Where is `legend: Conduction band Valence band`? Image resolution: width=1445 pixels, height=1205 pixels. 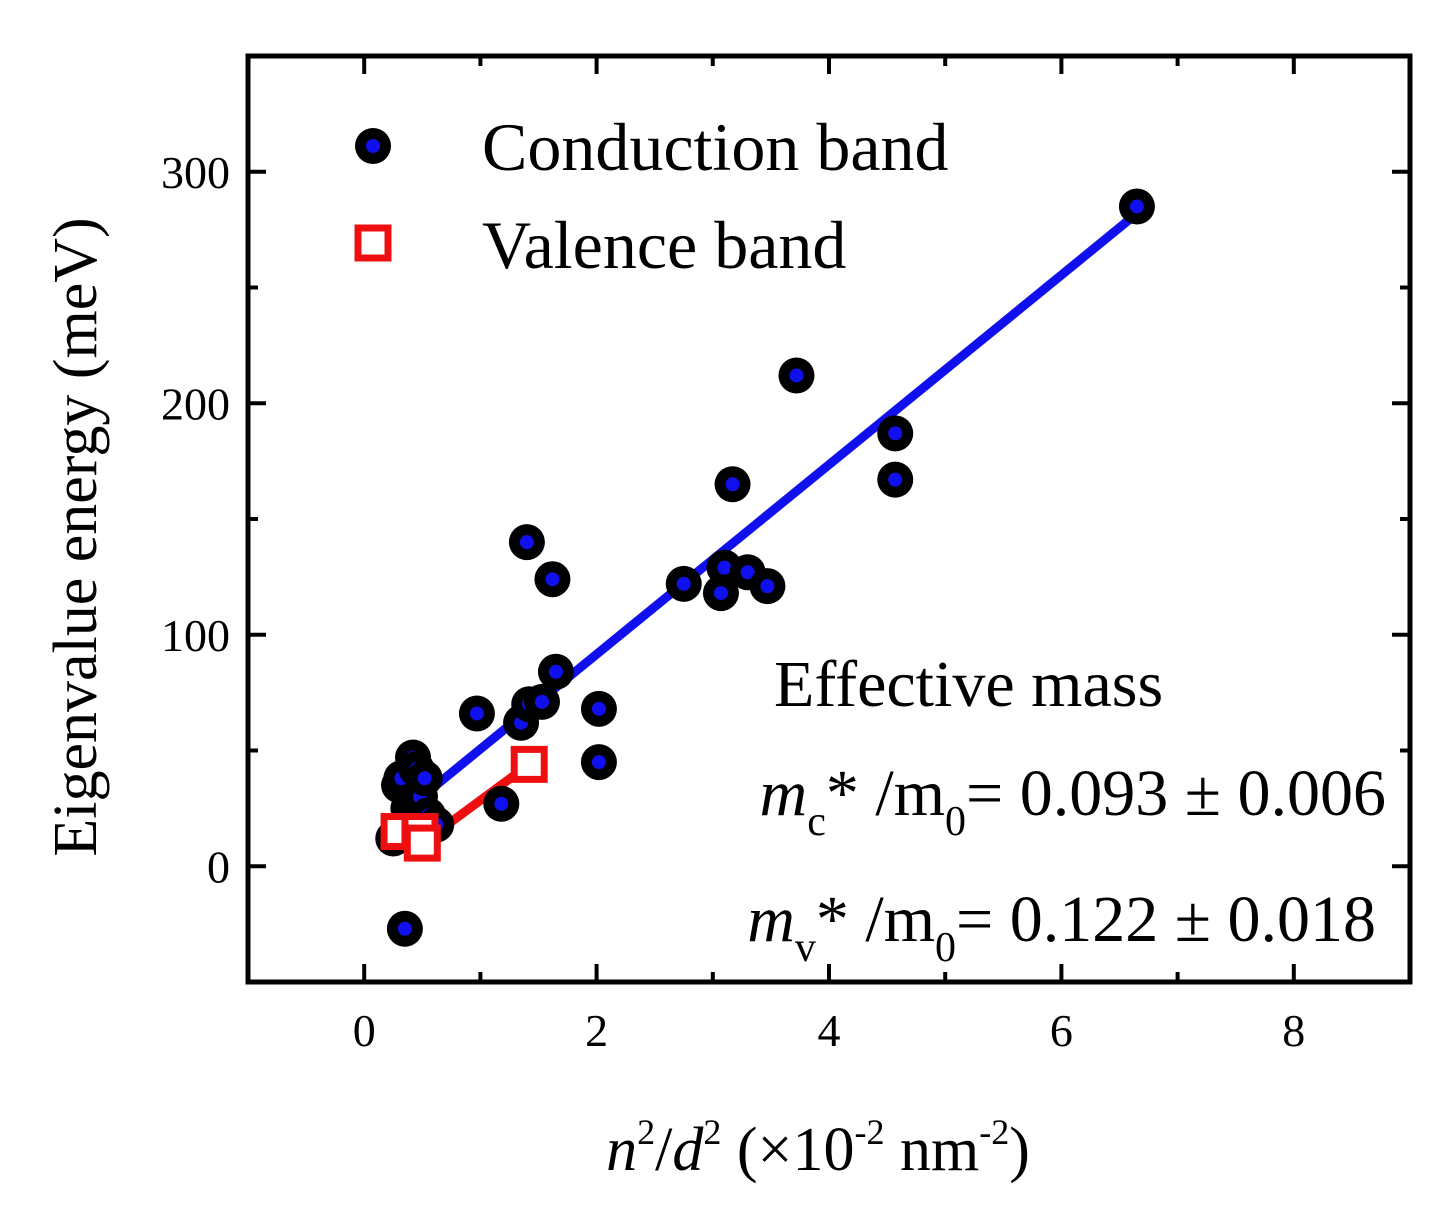
legend: Conduction band Valence band is located at coordinates (651, 196).